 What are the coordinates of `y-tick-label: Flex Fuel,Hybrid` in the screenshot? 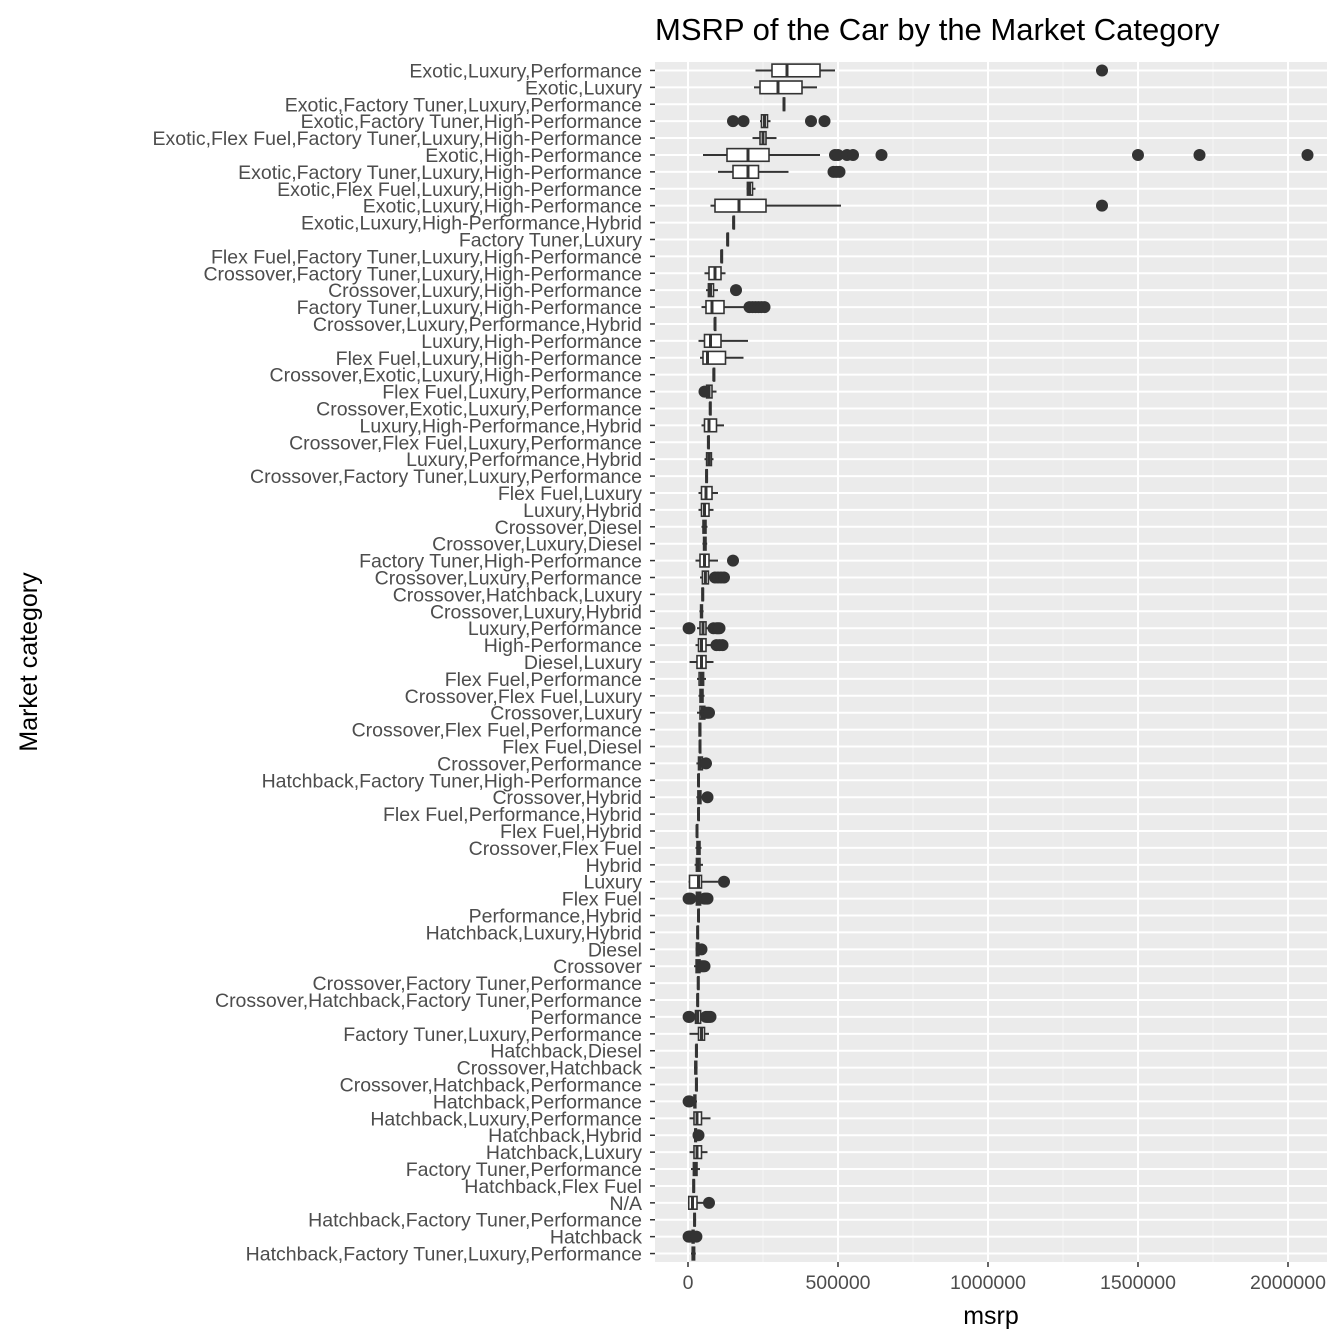 It's located at (571, 832).